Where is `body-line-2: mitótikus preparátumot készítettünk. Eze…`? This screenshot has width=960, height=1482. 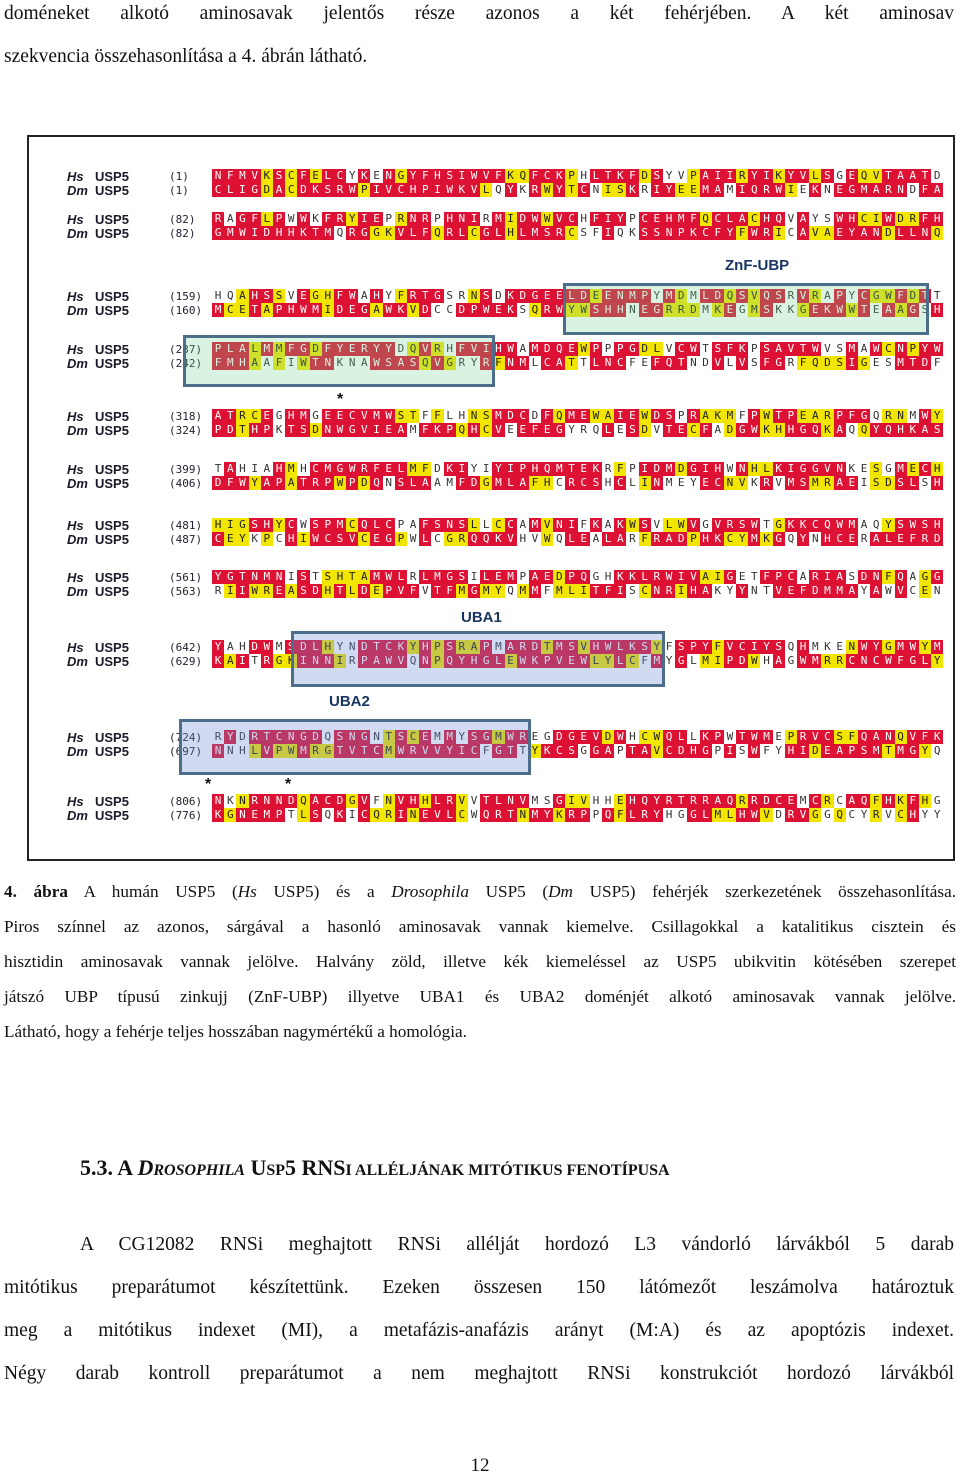 body-line-2: mitótikus preparátumot készítettünk. Eze… is located at coordinates (479, 1287).